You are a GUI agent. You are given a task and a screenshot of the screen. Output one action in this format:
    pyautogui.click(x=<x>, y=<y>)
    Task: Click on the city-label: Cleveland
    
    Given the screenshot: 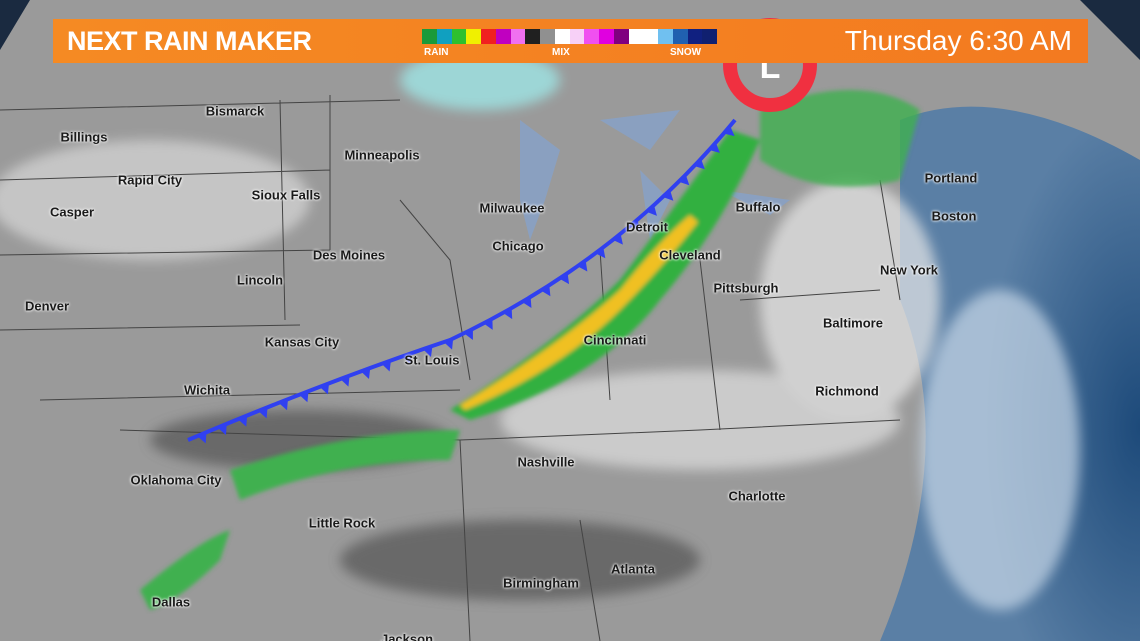 What is the action you would take?
    pyautogui.click(x=690, y=255)
    